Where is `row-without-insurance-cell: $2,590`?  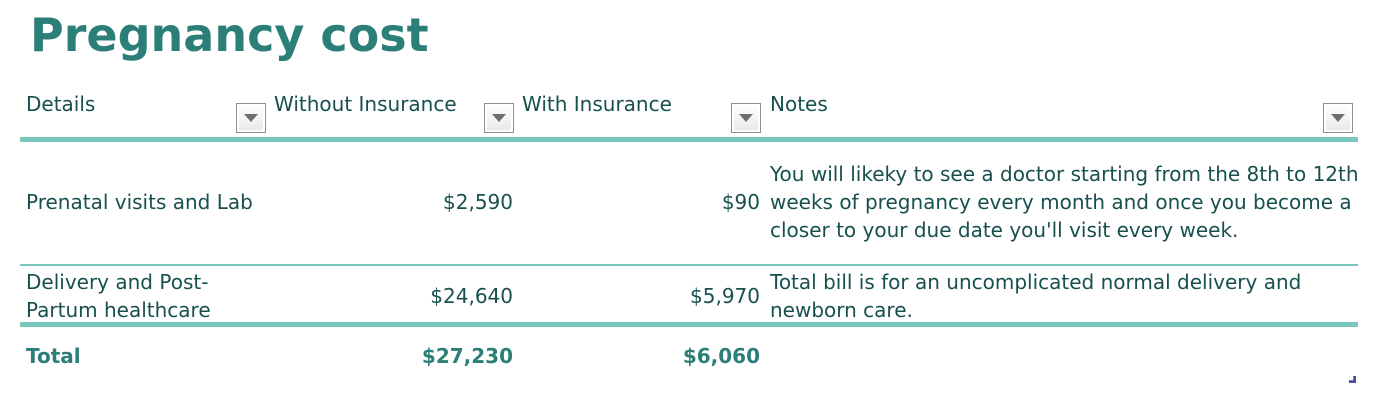
row-without-insurance-cell: $2,590 is located at coordinates (478, 202).